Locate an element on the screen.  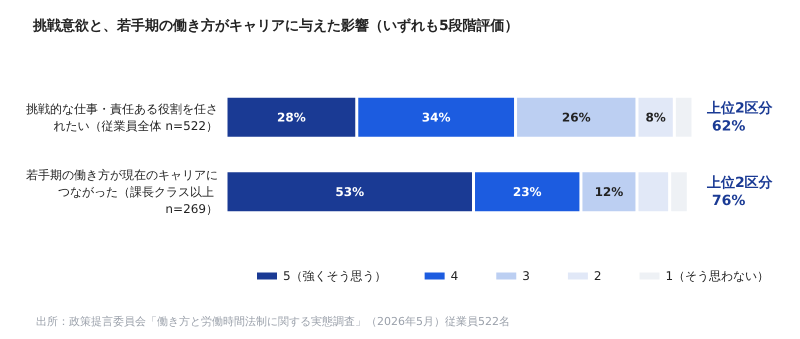
data-label: 26% is located at coordinates (576, 117).